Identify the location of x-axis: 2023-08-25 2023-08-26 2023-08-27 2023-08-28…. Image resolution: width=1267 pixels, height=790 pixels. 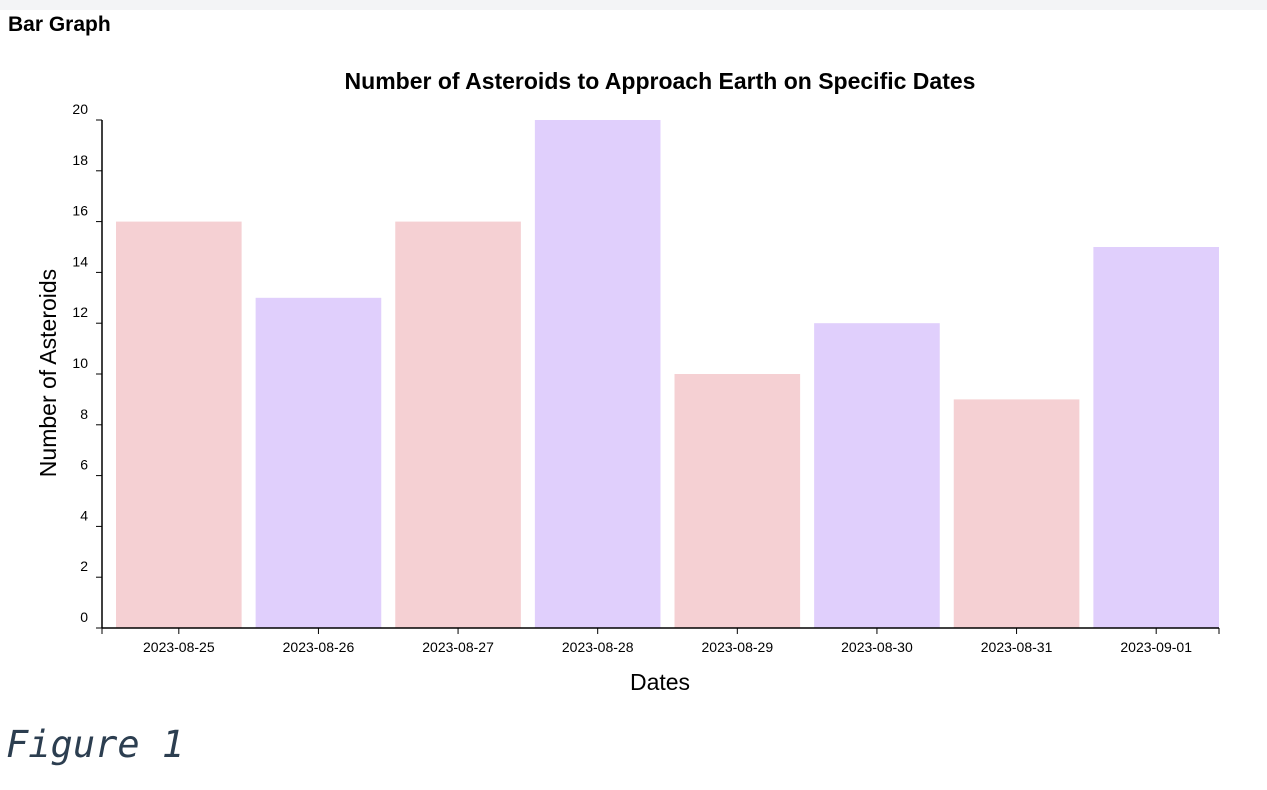
(660, 641).